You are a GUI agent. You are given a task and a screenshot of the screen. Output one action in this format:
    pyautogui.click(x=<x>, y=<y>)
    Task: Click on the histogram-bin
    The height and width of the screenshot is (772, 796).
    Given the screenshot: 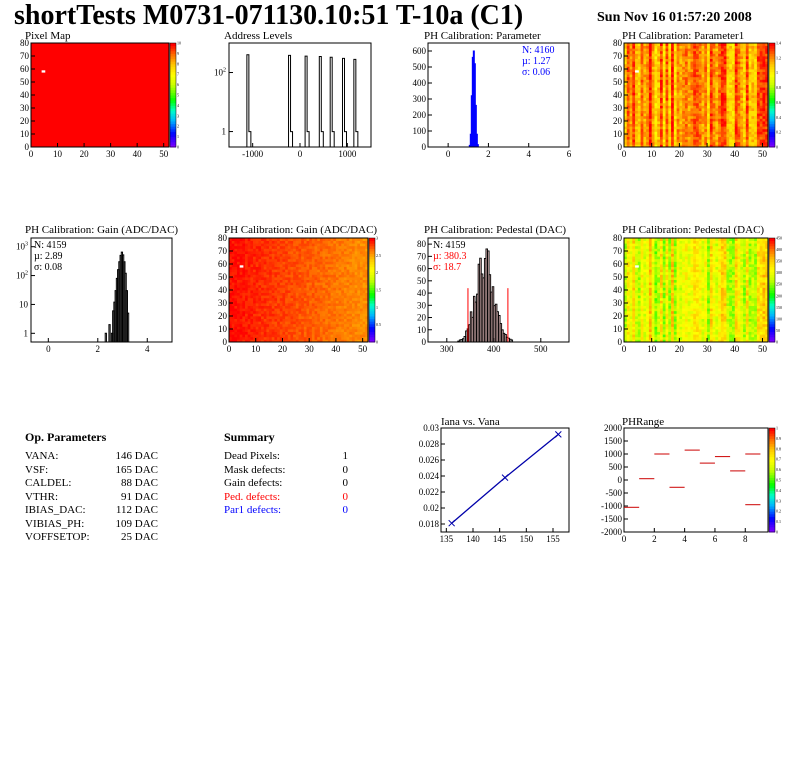 What is the action you would take?
    pyautogui.click(x=476, y=140)
    